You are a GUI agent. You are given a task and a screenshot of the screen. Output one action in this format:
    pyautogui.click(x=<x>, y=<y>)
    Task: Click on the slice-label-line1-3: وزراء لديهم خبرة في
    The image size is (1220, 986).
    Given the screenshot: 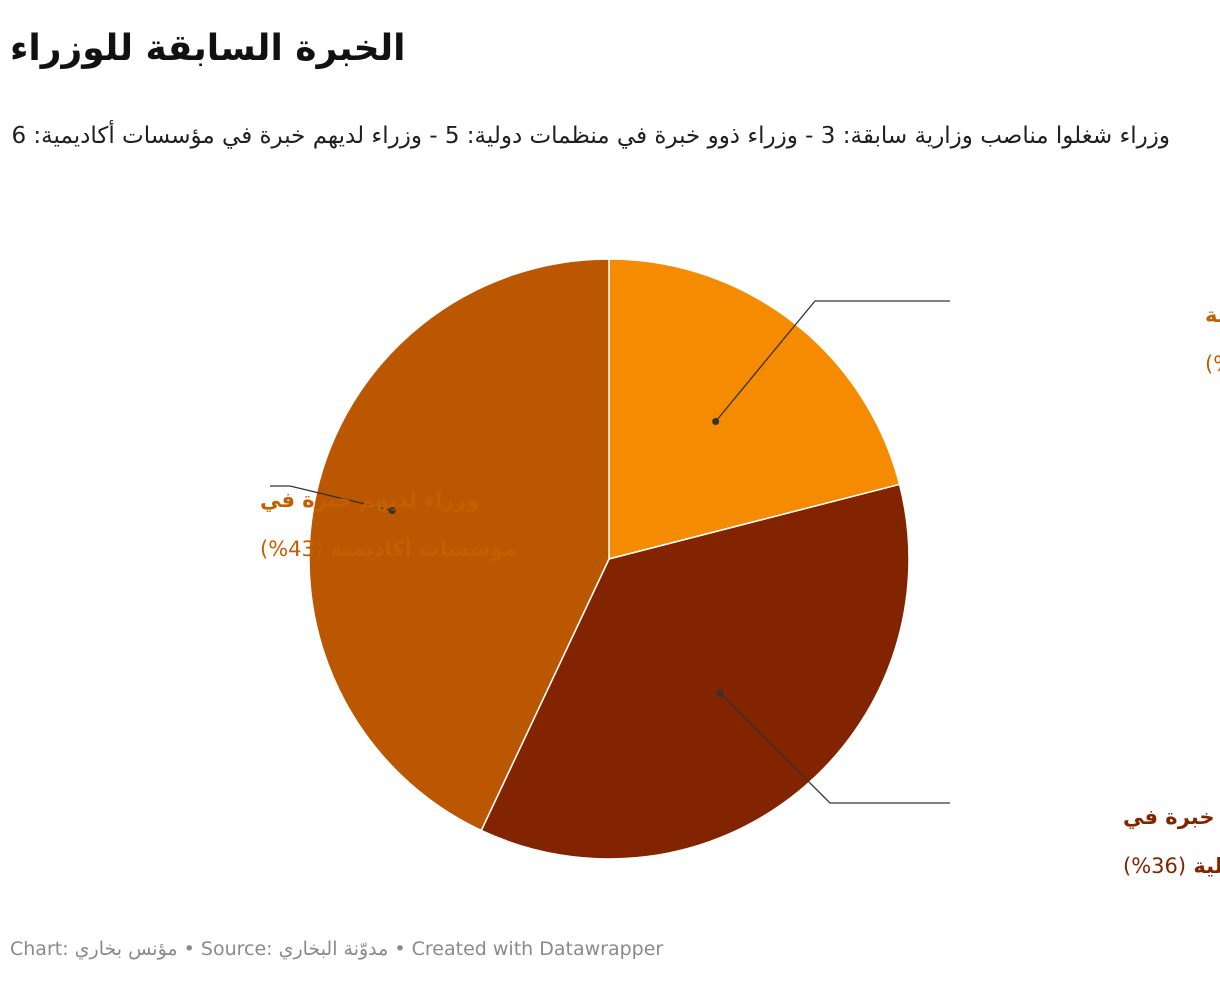 What is the action you would take?
    pyautogui.click(x=370, y=500)
    